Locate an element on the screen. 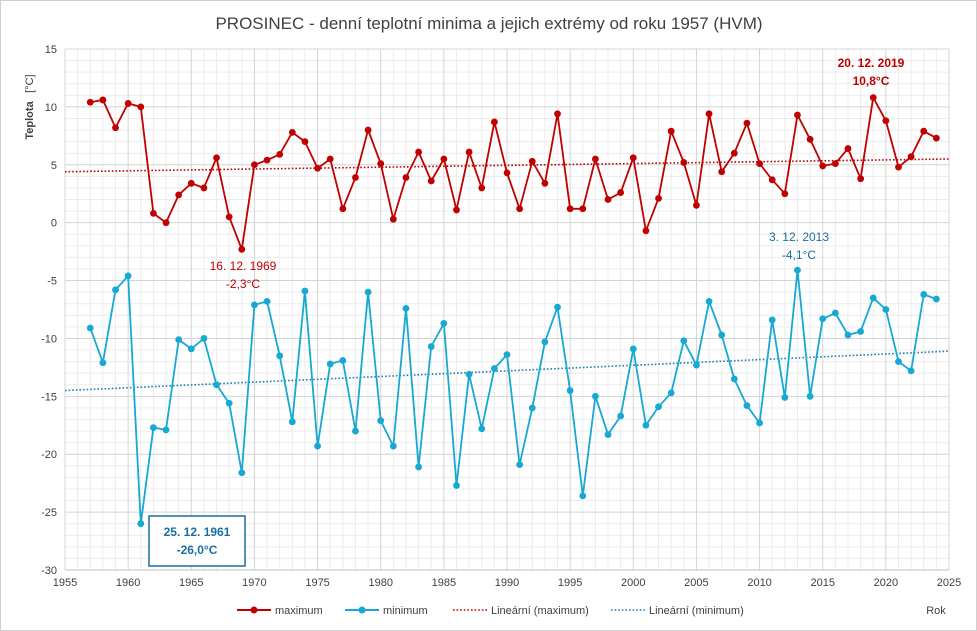 The height and width of the screenshot is (631, 977). annotation-min-high-value: -4,1°C is located at coordinates (799, 255).